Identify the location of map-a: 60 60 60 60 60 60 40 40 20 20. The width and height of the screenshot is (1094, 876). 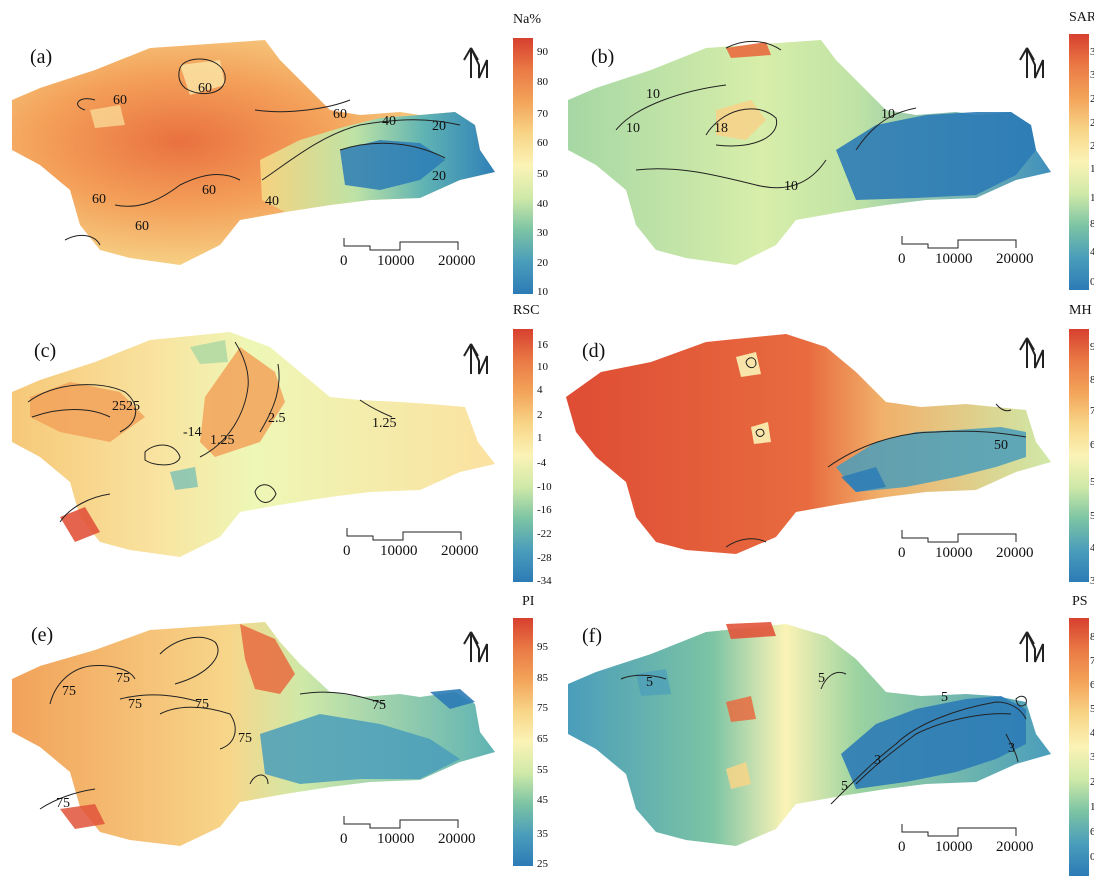
(253, 152).